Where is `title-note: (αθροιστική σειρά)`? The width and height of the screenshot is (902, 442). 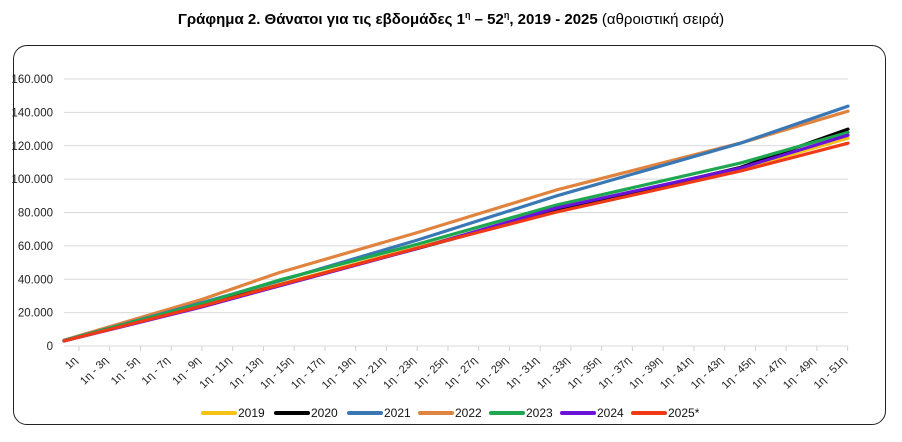
title-note: (αθροιστική σειρά) is located at coordinates (661, 19).